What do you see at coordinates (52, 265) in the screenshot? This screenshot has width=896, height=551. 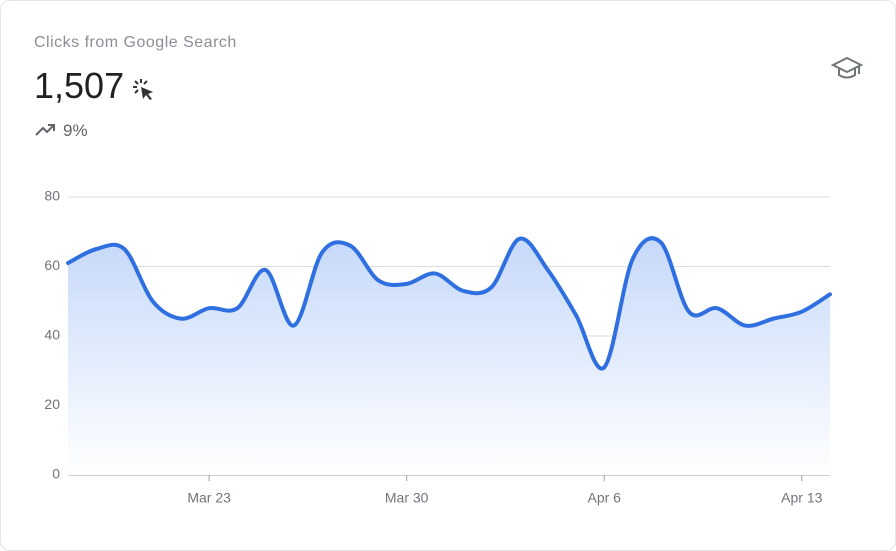 I see `y-tick-label: 60` at bounding box center [52, 265].